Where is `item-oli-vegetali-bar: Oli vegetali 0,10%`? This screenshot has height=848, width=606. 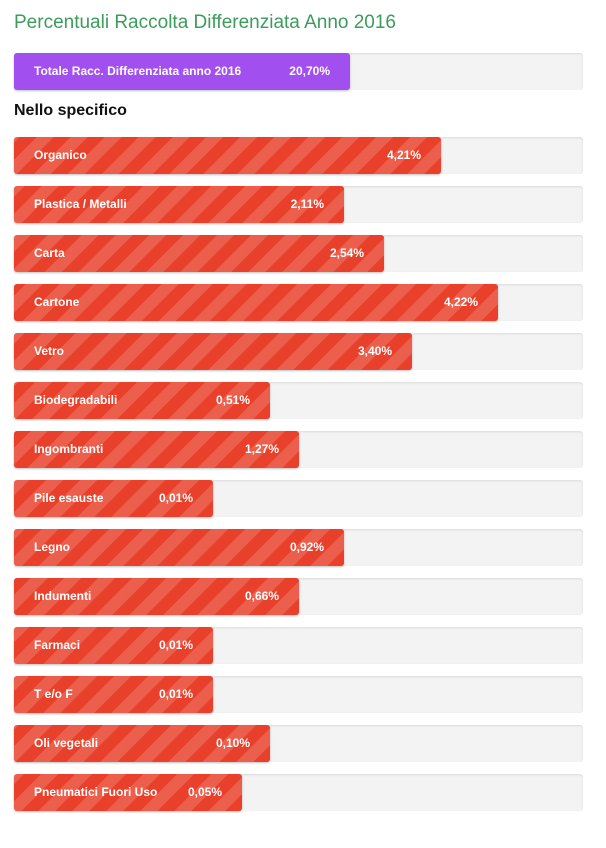
item-oli-vegetali-bar: Oli vegetali 0,10% is located at coordinates (142, 743).